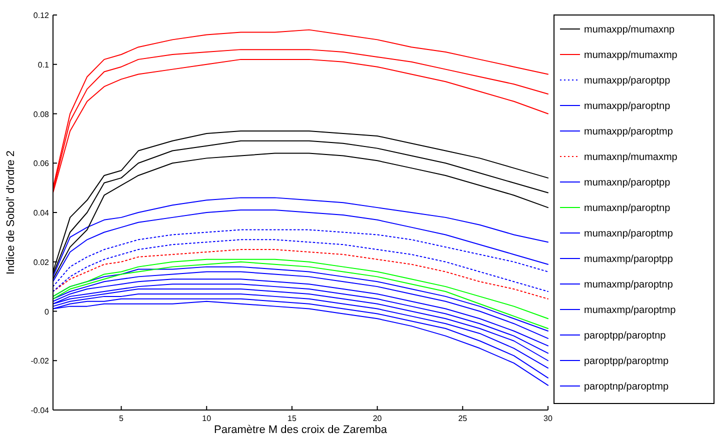 The height and width of the screenshot is (435, 717). Describe the element at coordinates (627, 106) in the screenshot. I see `legend-label: mumaxpp/paroptnp` at that location.